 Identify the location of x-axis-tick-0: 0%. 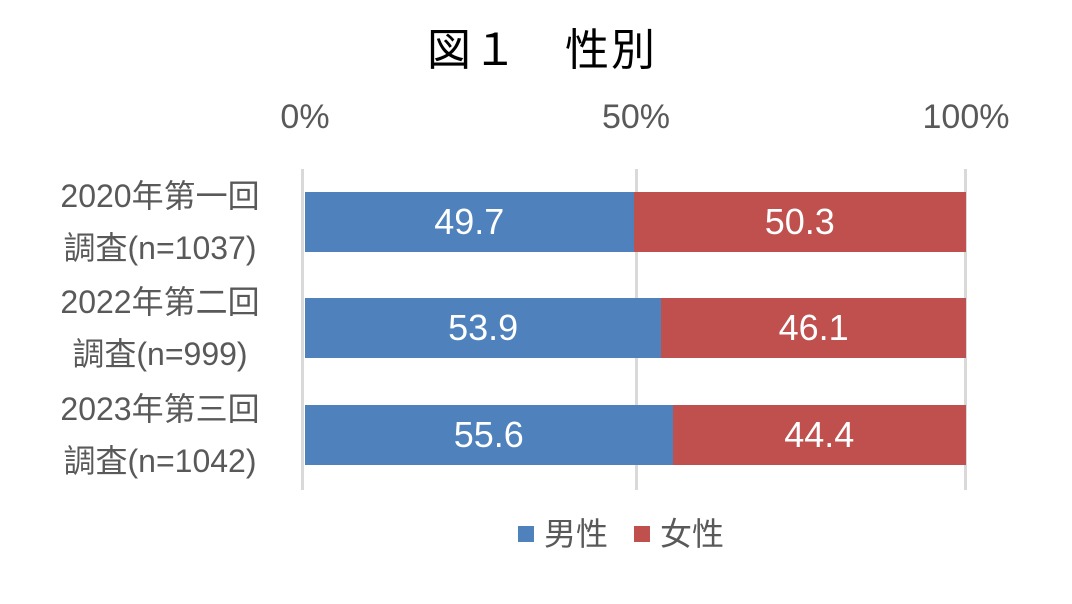
(305, 117).